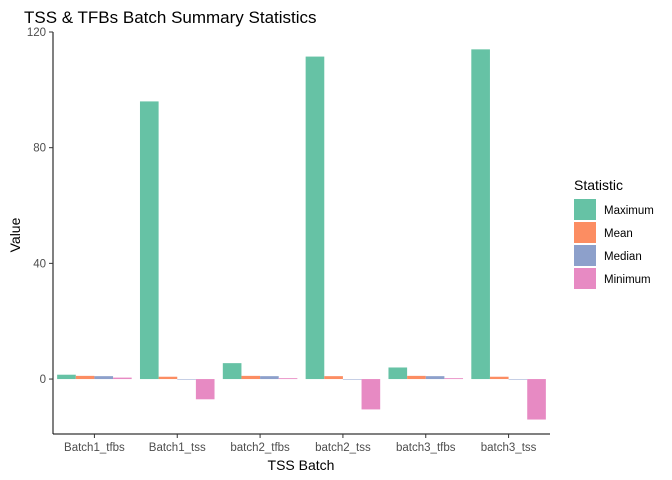 Image resolution: width=672 pixels, height=480 pixels. I want to click on bar-median-batch1-tfbs, so click(104, 378).